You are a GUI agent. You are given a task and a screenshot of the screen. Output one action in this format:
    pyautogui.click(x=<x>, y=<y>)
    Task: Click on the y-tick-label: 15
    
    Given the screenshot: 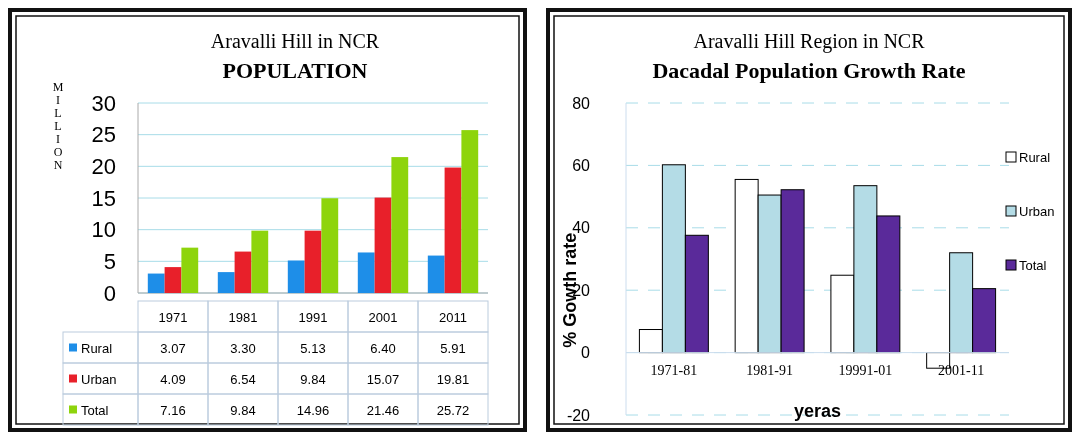 What is the action you would take?
    pyautogui.click(x=103, y=198)
    